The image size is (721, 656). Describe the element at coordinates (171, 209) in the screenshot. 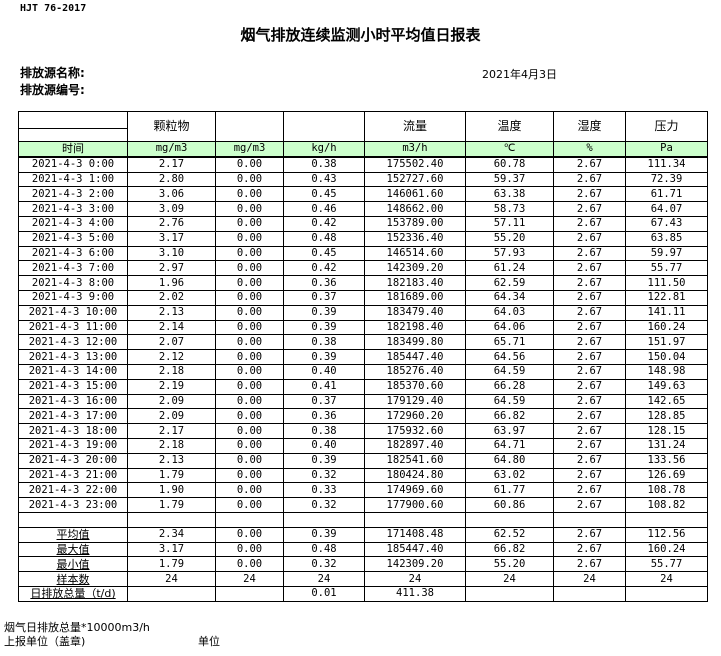

I see `value-cell: 3.09` at that location.